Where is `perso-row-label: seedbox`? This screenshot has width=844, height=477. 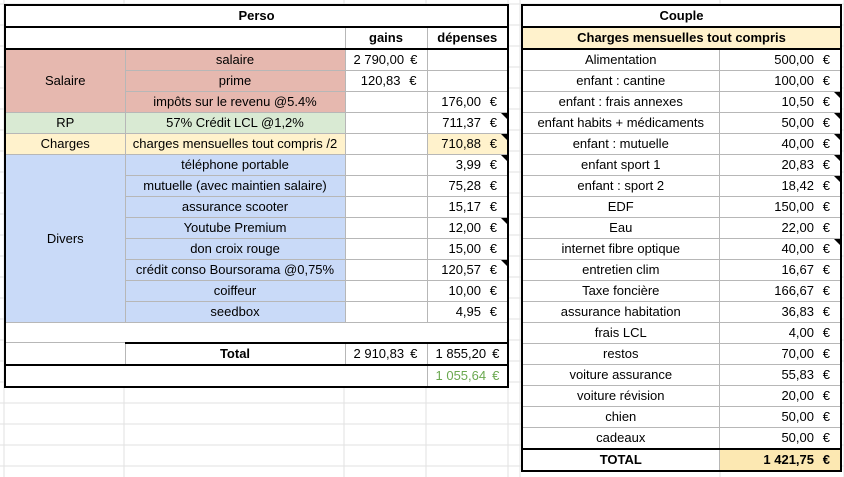
perso-row-label: seedbox is located at coordinates (235, 312).